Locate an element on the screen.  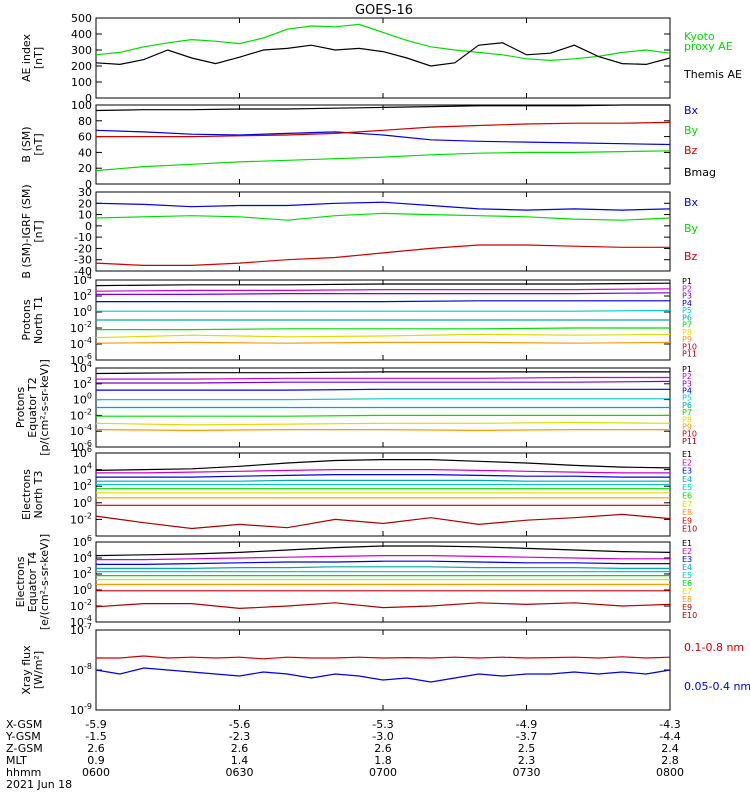
legend-label: E1 is located at coordinates (687, 454).